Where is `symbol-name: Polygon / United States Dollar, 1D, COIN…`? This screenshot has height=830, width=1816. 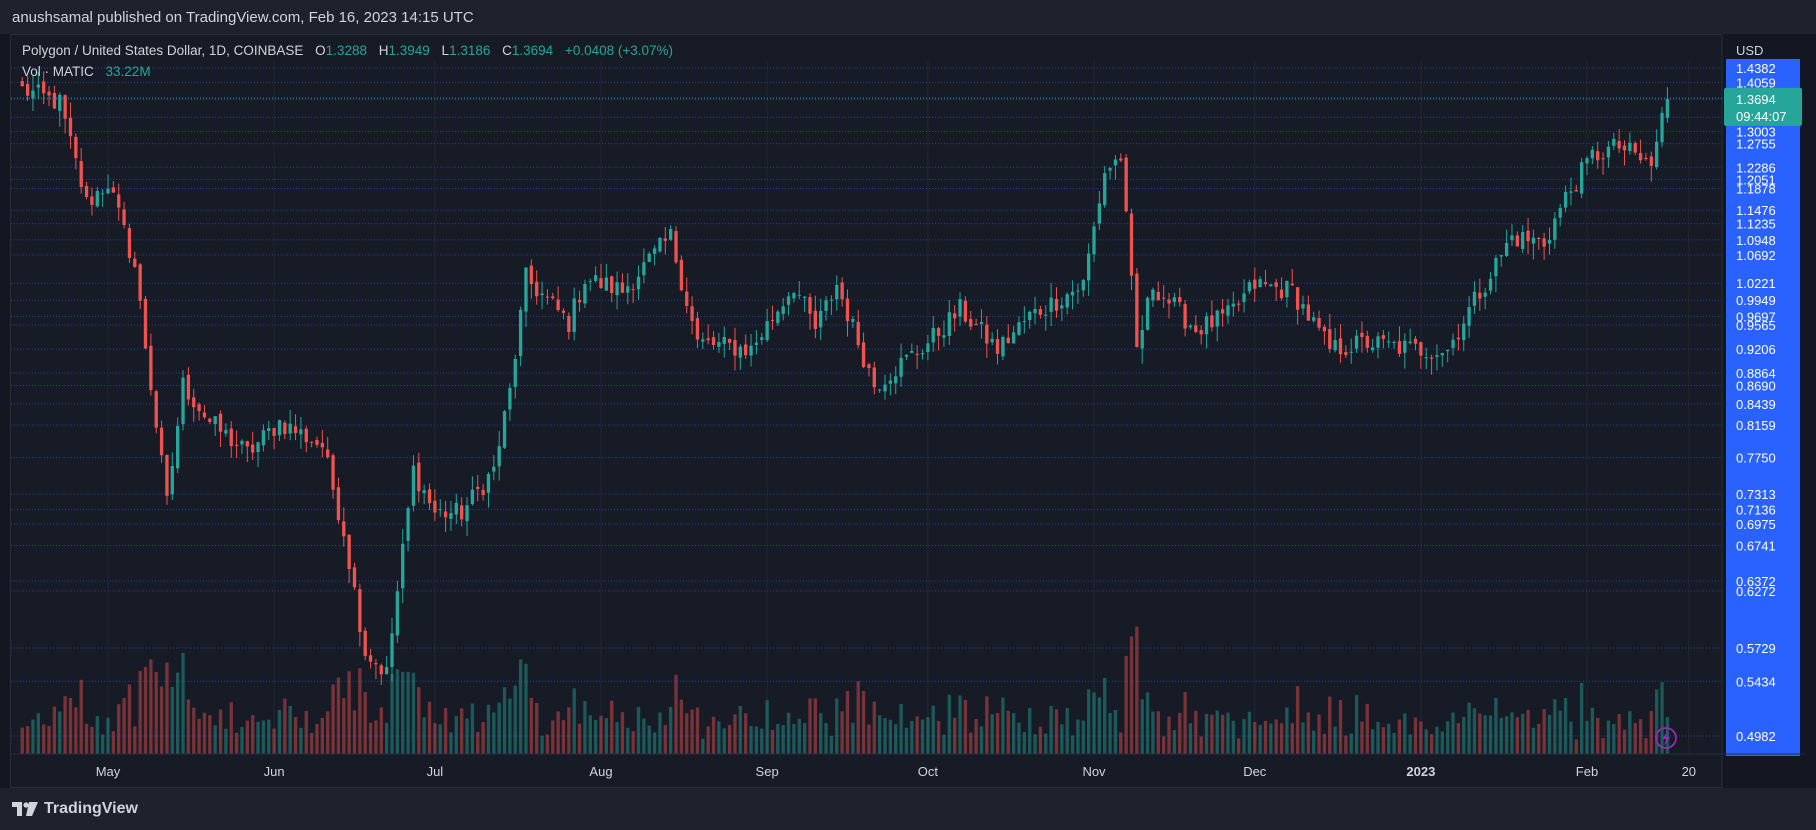
symbol-name: Polygon / United States Dollar, 1D, COIN… is located at coordinates (163, 50).